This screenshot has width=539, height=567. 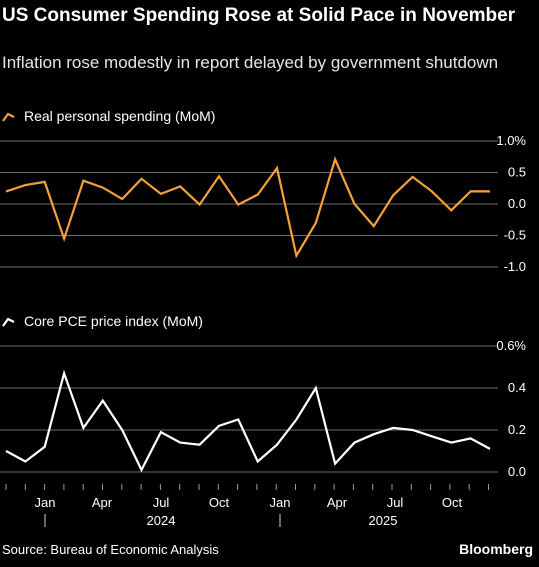 What do you see at coordinates (517, 387) in the screenshot?
I see `pce-ytick-label: 0.4` at bounding box center [517, 387].